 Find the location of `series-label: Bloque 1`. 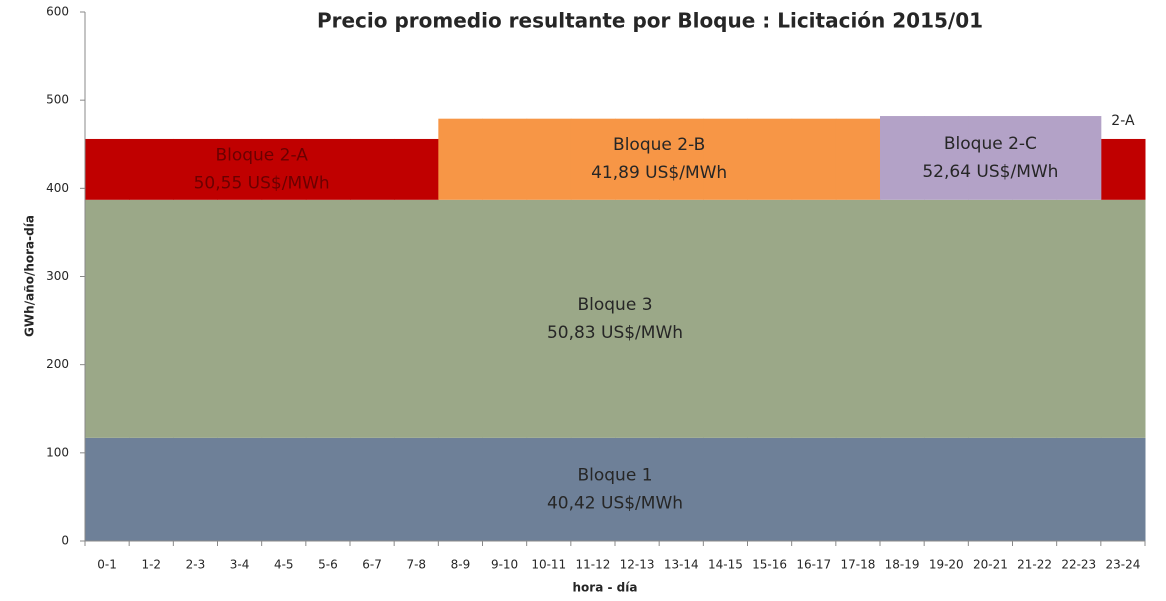

series-label: Bloque 1 is located at coordinates (614, 475).